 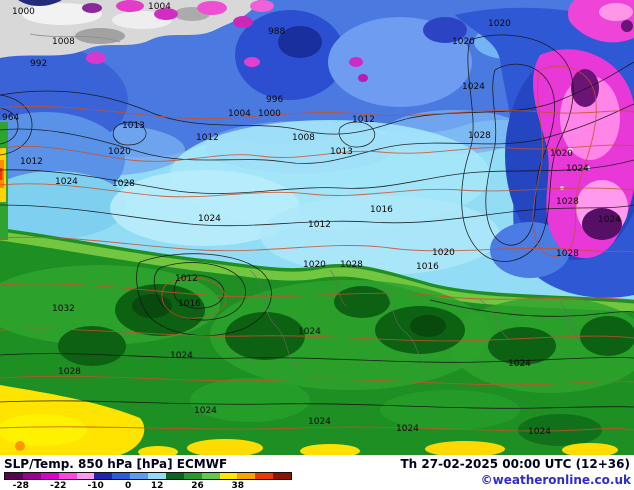 What do you see at coordinates (58, 485) in the screenshot?
I see `colorbar-tick: -22` at bounding box center [58, 485].